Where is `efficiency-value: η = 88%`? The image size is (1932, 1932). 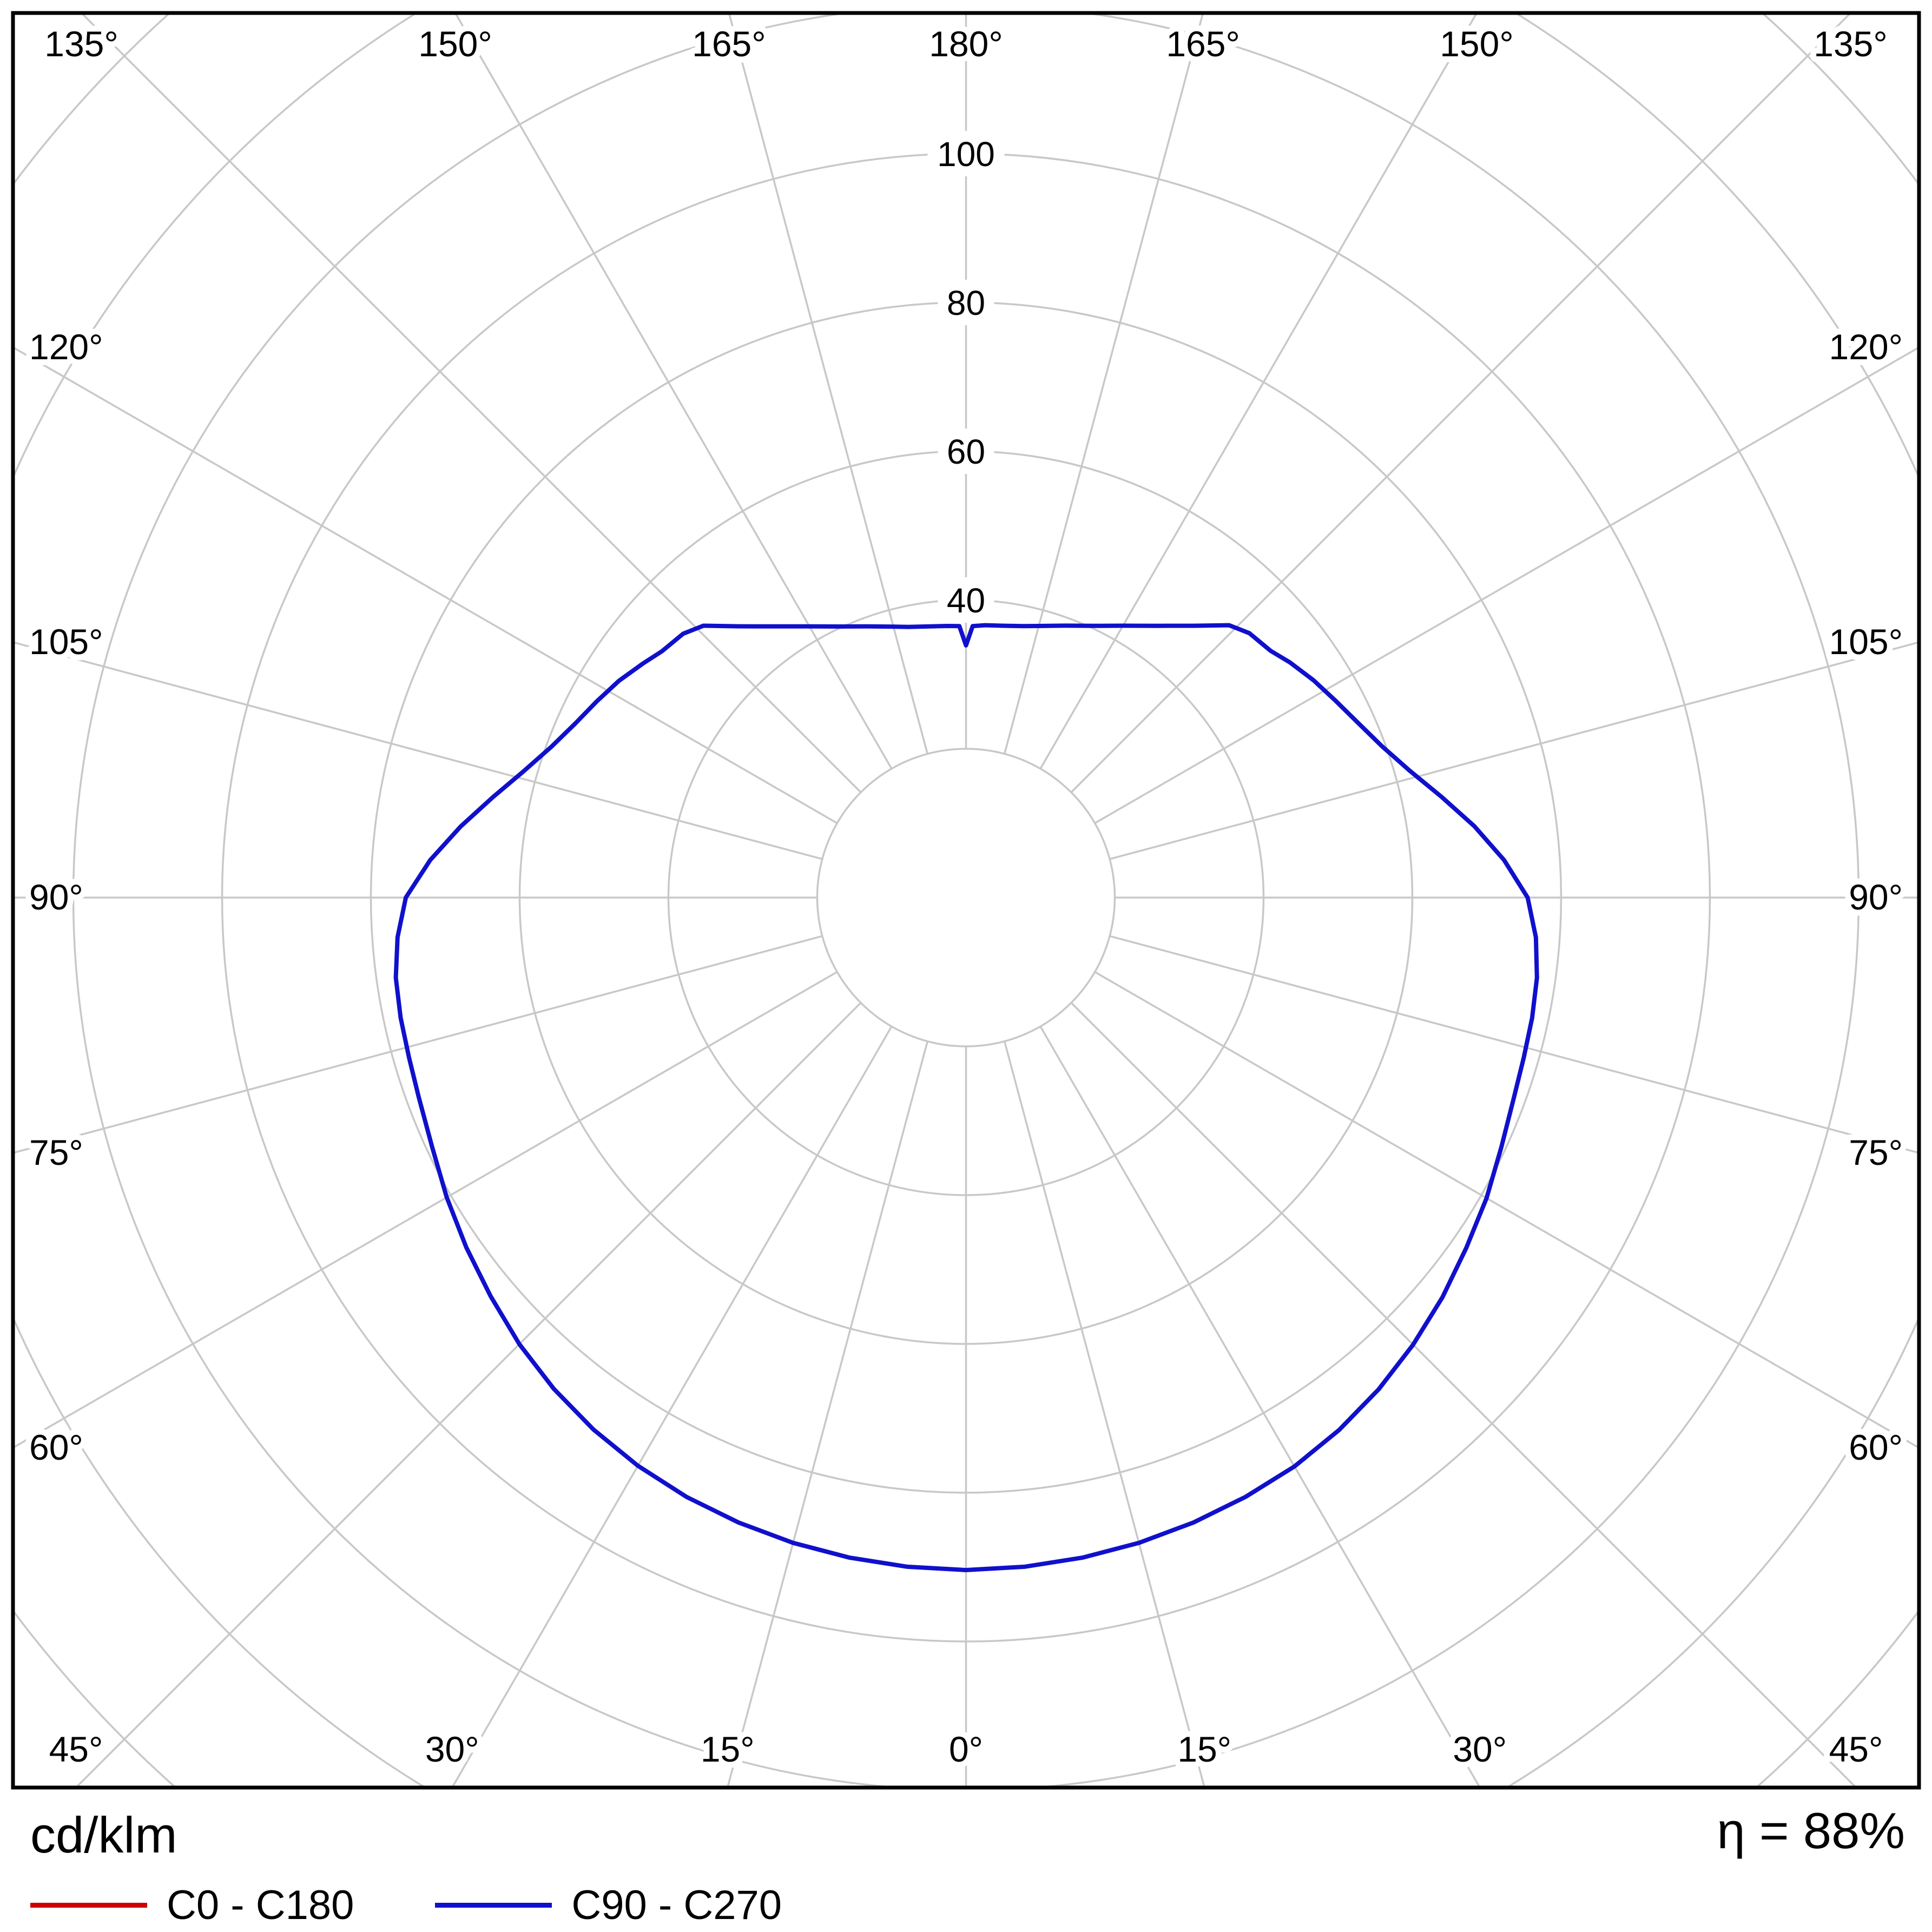
efficiency-value: η = 88% is located at coordinates (1811, 1830).